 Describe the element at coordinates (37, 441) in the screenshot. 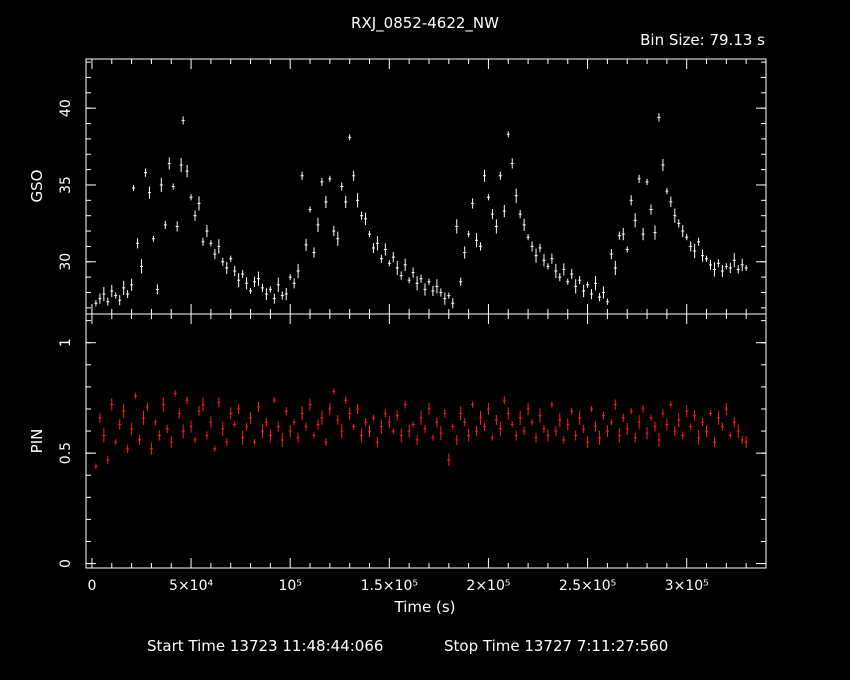

I see `pin-axis-label: PIN` at that location.